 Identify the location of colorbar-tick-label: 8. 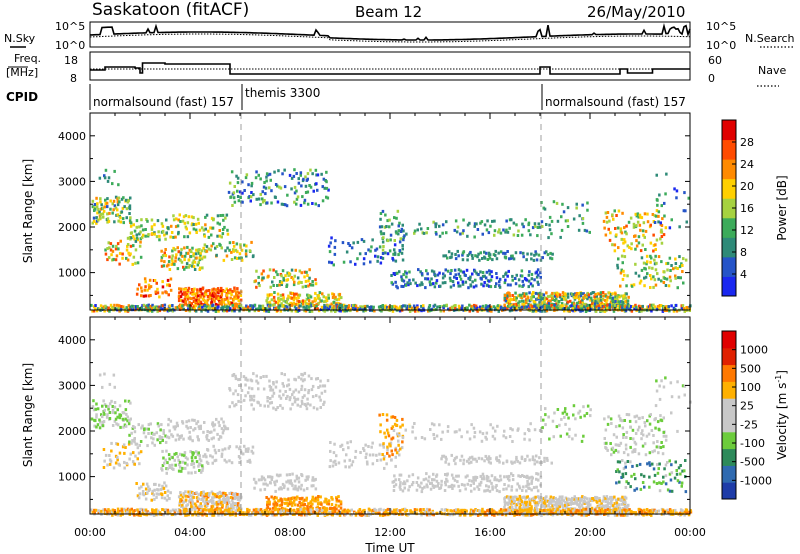
(743, 252).